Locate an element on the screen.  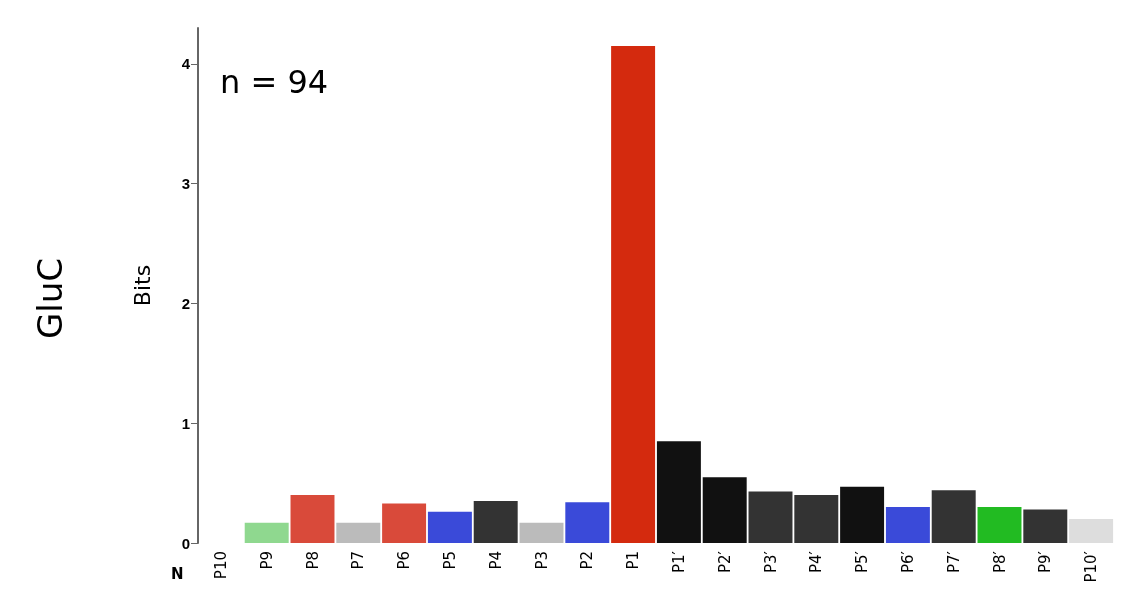
x-tick-label: P8 is located at coordinates (312, 560).